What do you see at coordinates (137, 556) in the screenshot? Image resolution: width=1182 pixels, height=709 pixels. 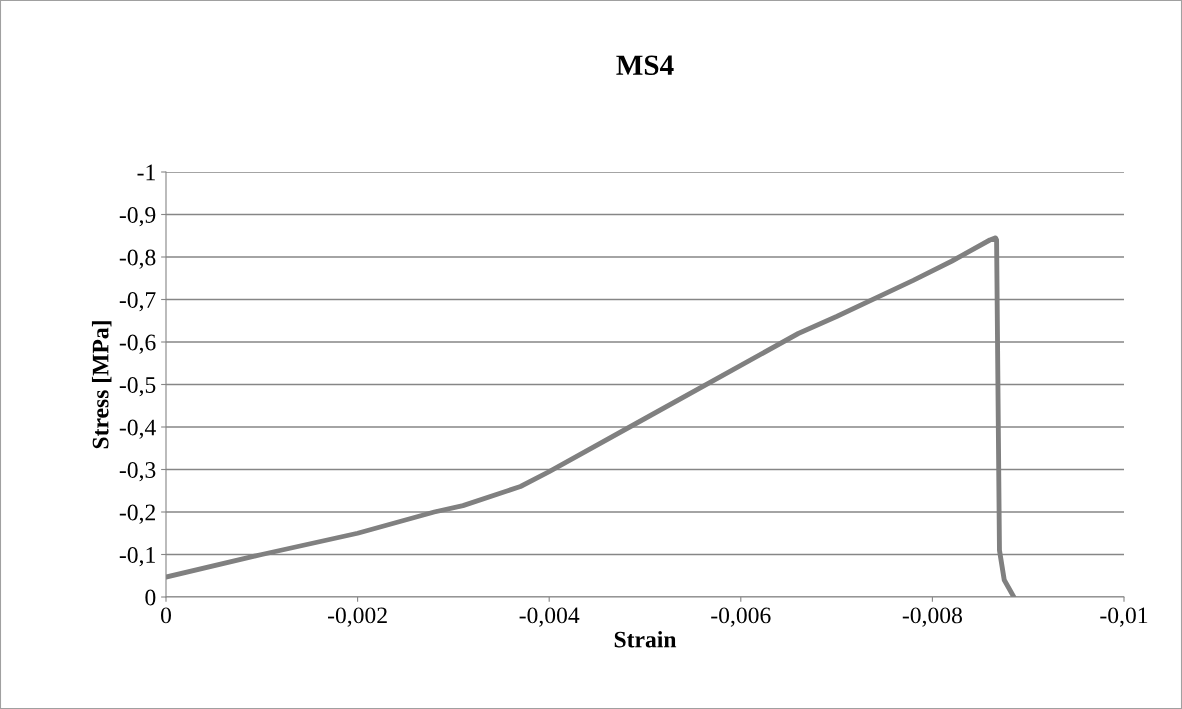 I see `y-tick-label: -0,1` at bounding box center [137, 556].